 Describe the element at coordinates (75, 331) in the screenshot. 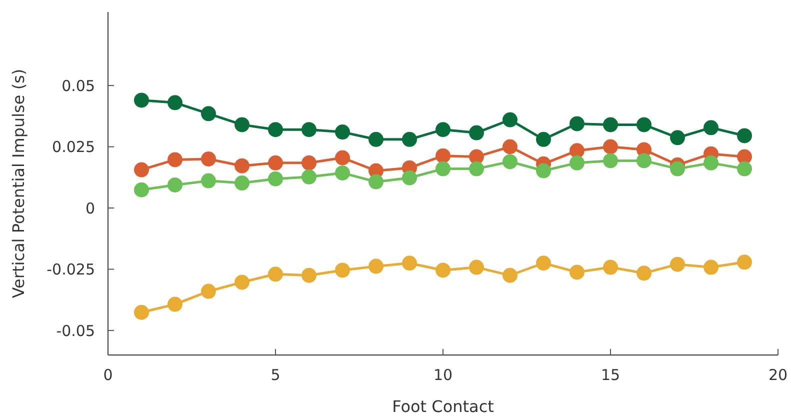

I see `y-tick-label: -0.05` at that location.